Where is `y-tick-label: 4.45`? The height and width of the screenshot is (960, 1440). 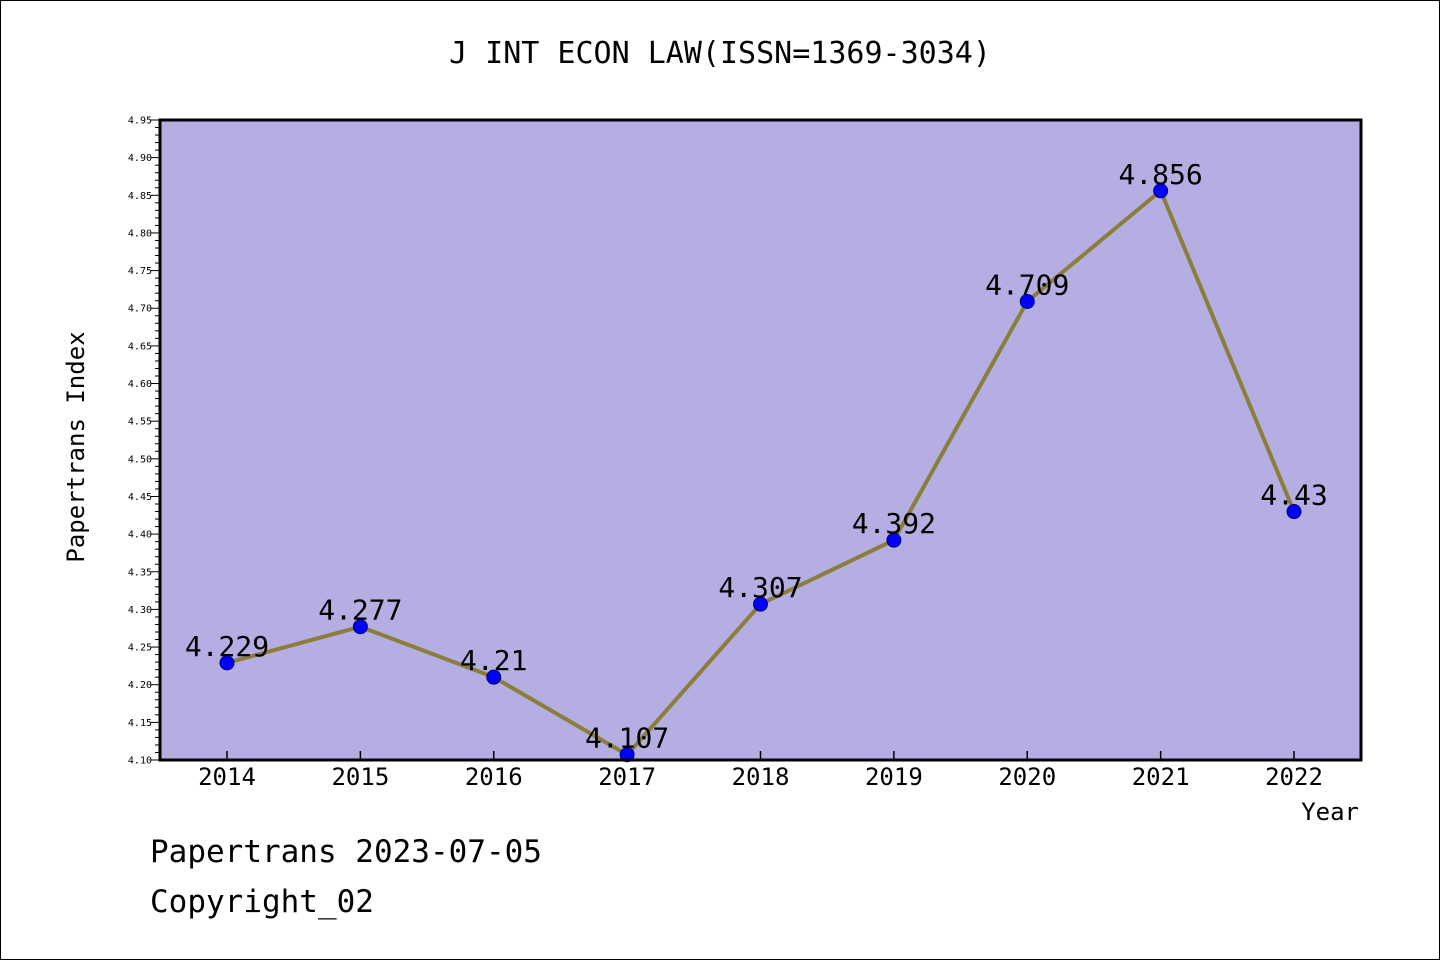
y-tick-label: 4.45 is located at coordinates (140, 497).